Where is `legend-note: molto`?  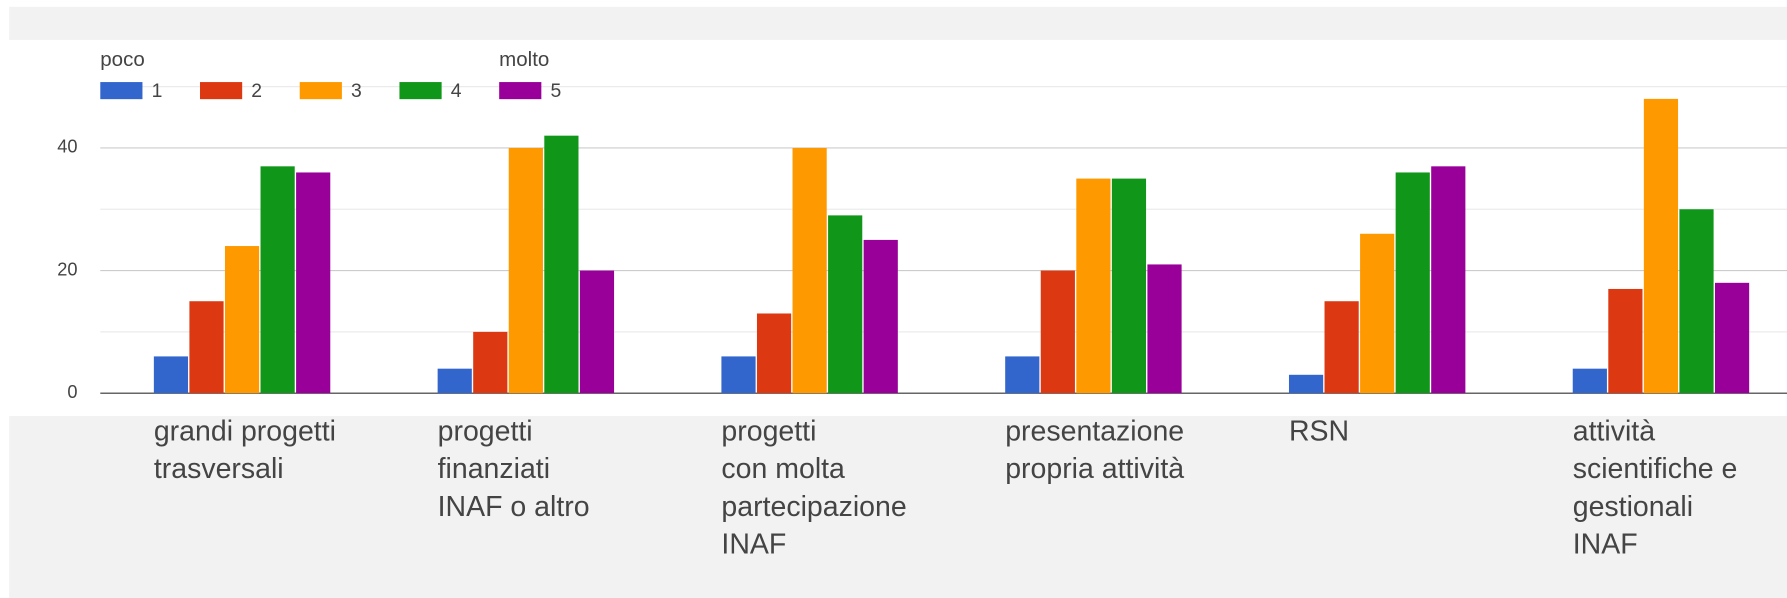
legend-note: molto is located at coordinates (524, 59).